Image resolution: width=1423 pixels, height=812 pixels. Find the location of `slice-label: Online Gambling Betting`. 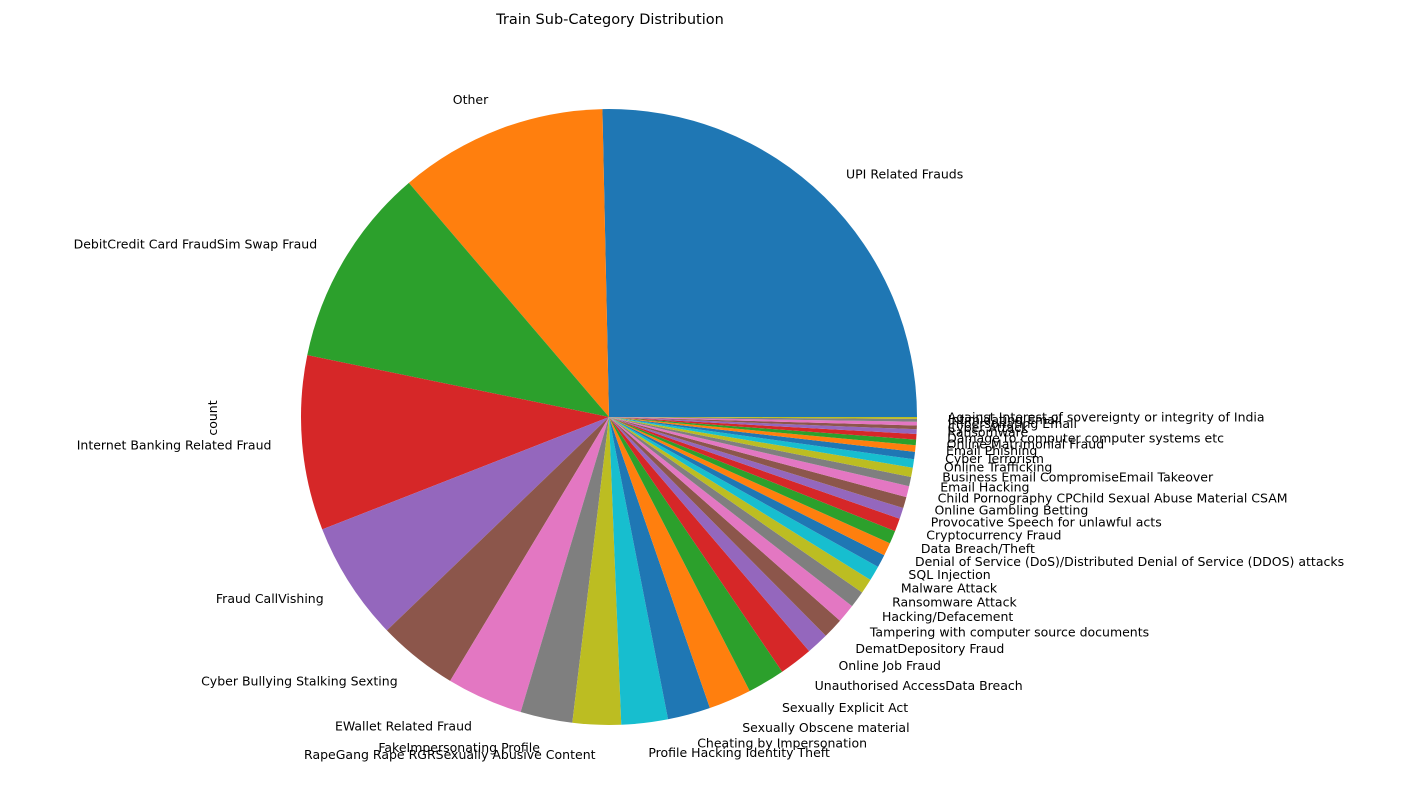

slice-label: Online Gambling Betting is located at coordinates (1011, 510).